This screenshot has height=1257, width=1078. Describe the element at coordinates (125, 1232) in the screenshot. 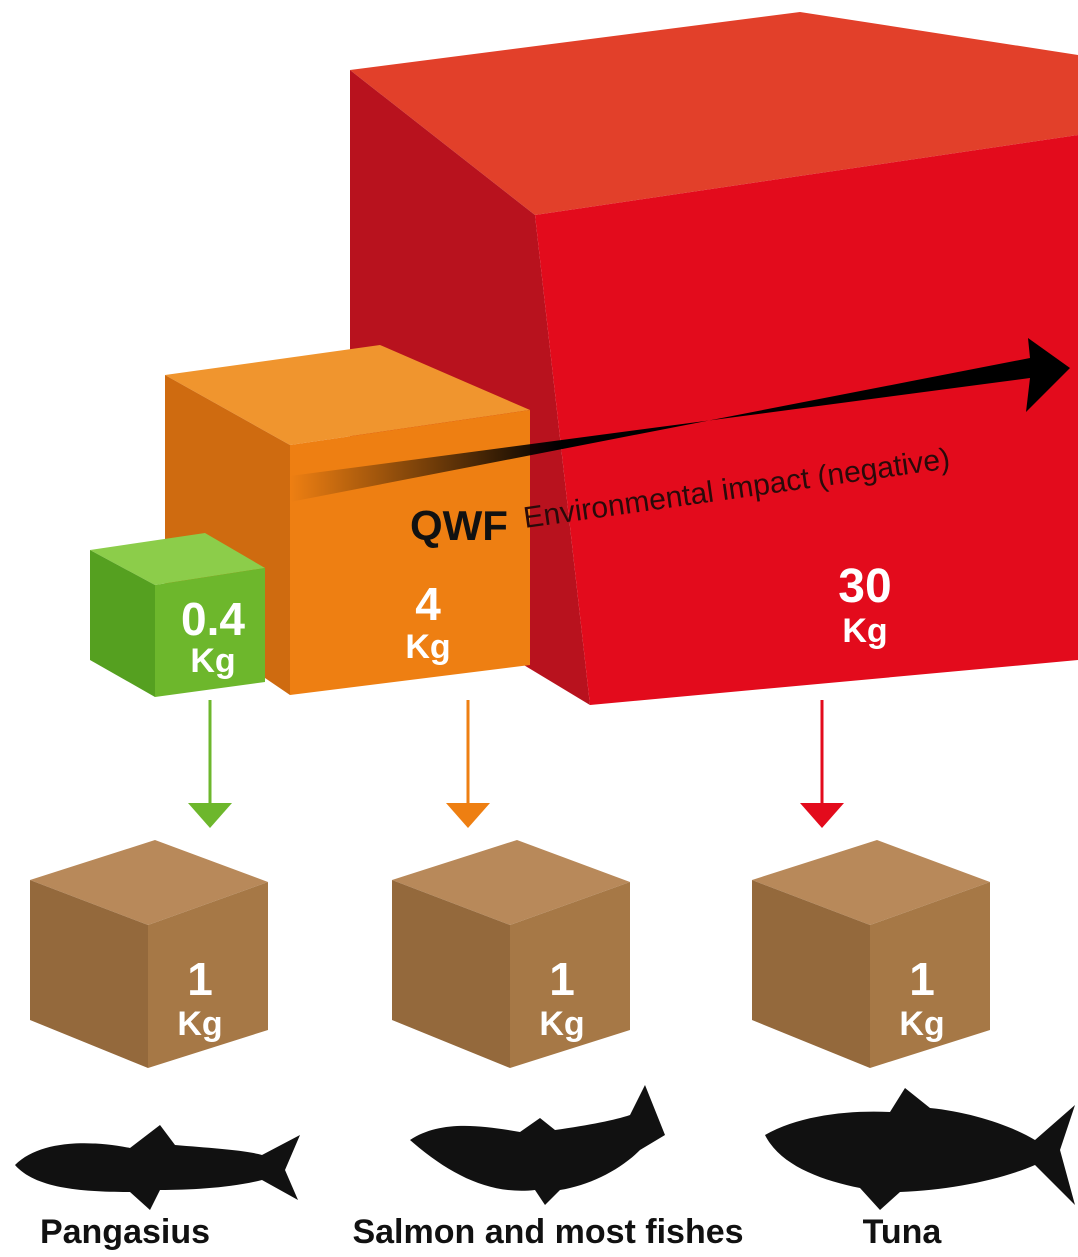

I see `fish-label: Pangasius` at that location.